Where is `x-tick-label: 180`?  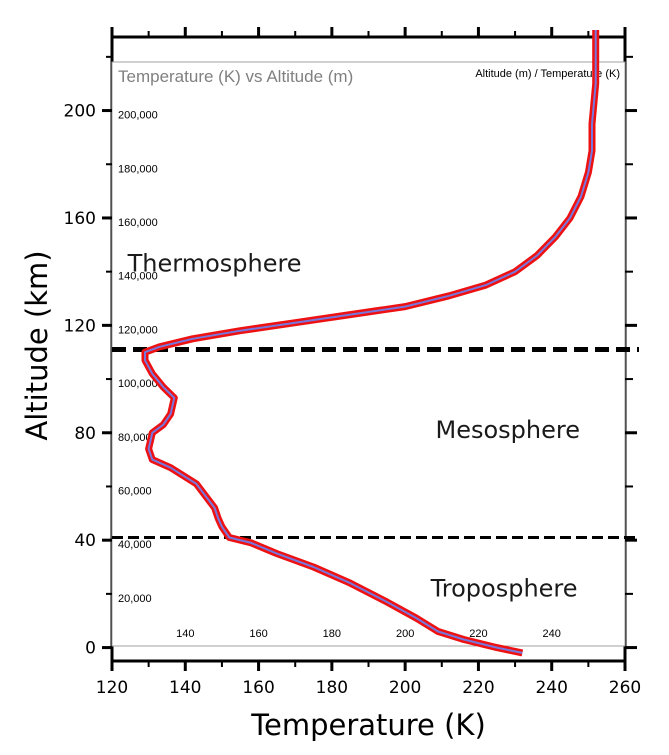
x-tick-label: 180 is located at coordinates (332, 688).